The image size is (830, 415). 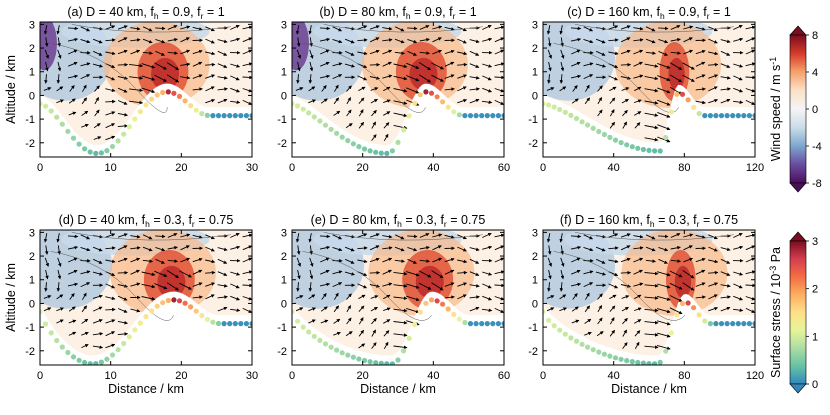 I want to click on x-tick-label: 80, so click(x=684, y=168).